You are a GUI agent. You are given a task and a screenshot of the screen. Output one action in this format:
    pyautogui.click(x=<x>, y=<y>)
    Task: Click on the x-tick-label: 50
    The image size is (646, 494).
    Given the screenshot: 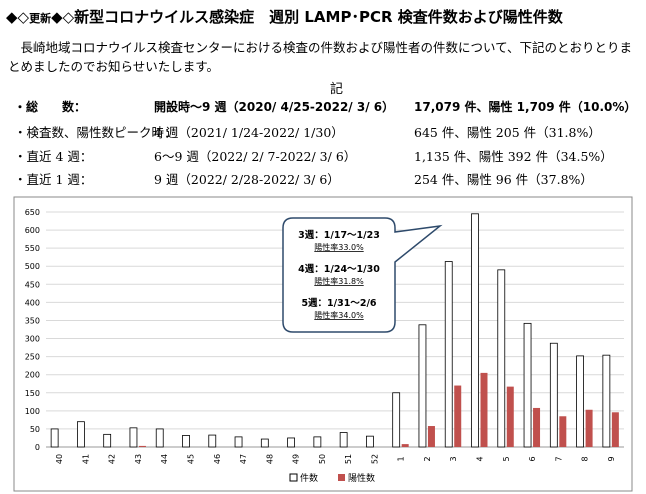 What is the action you would take?
    pyautogui.click(x=322, y=459)
    